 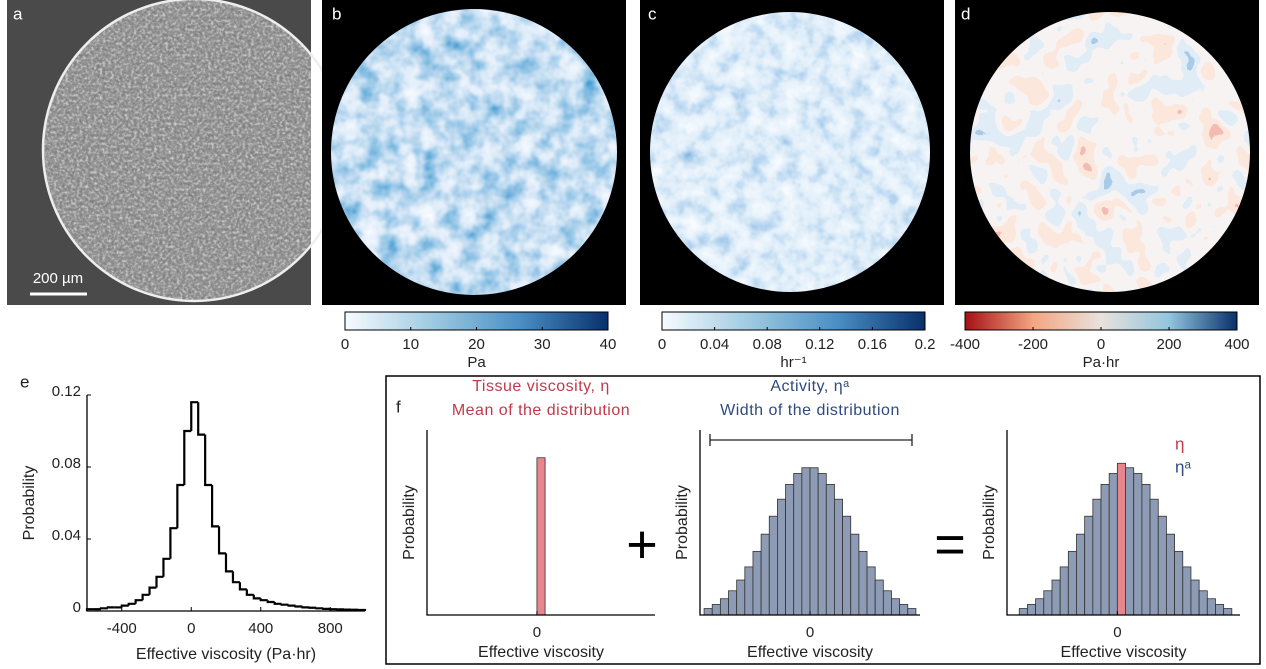 I want to click on tick-label: 0.12, so click(x=819, y=344).